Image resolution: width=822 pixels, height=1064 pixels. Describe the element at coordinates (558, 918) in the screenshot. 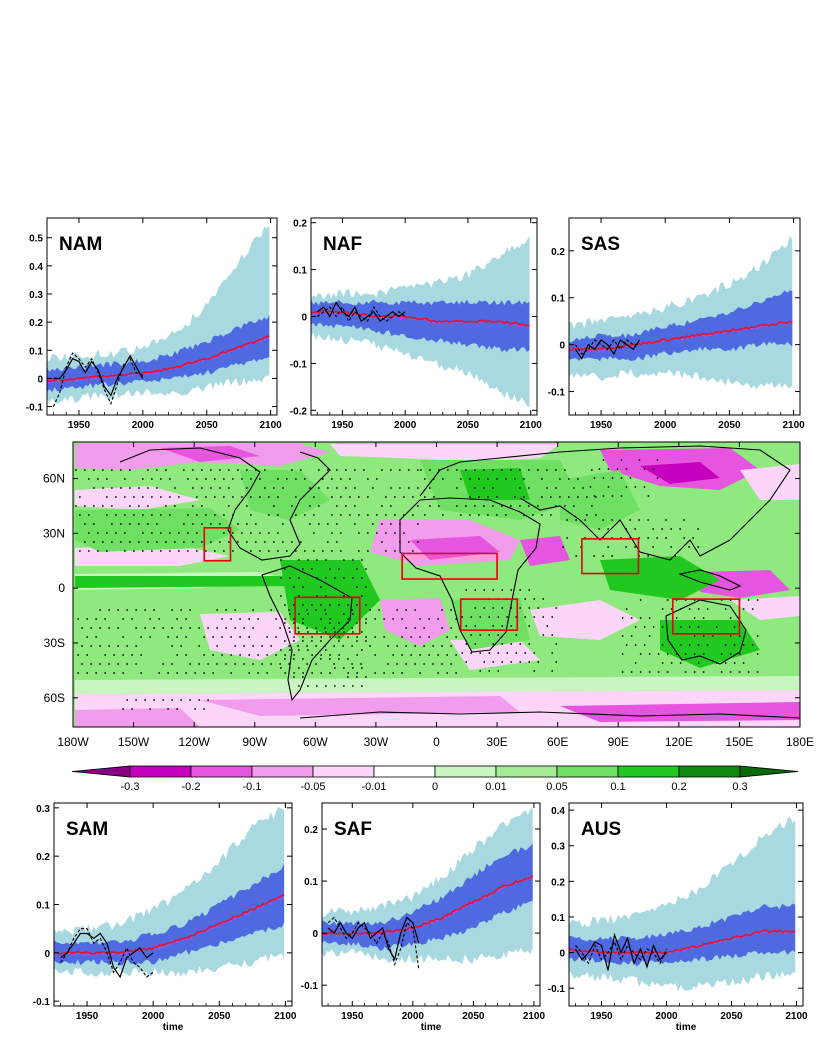

I see `ytick-label: 0.1` at that location.